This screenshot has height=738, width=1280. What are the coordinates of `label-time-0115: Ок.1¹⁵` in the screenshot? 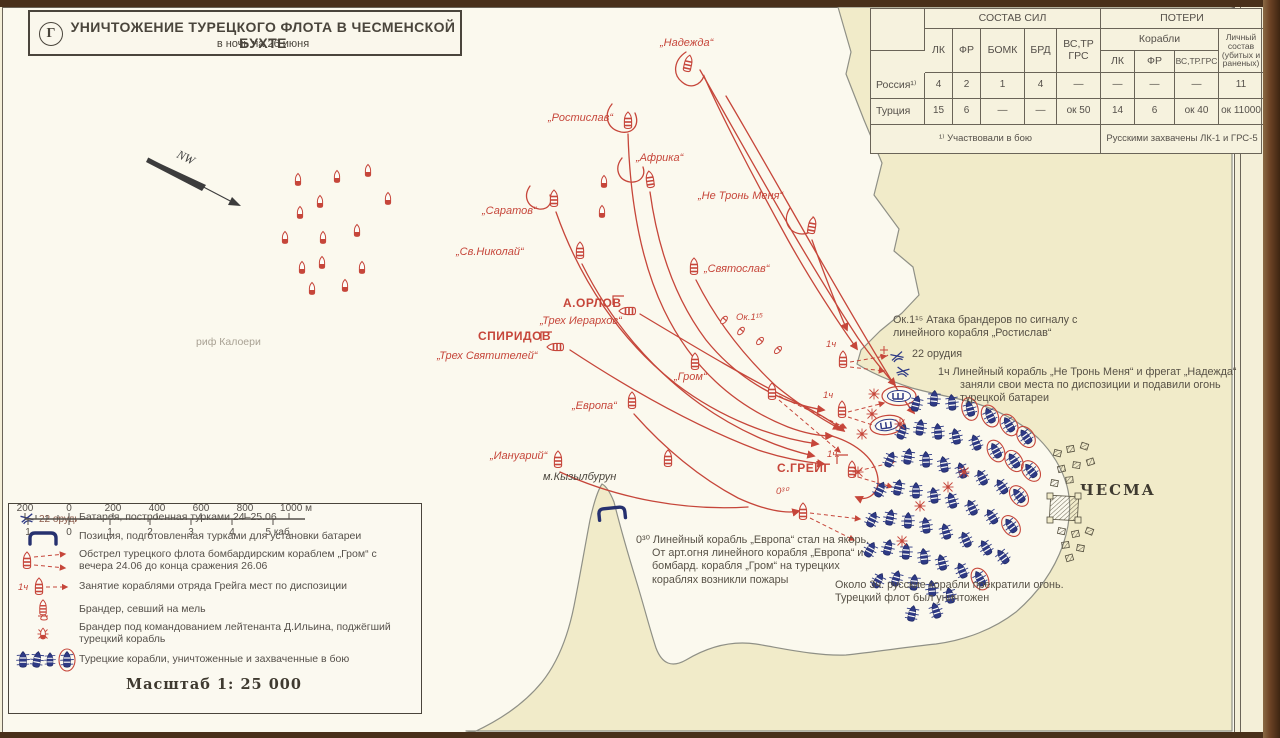 It's located at (749, 317).